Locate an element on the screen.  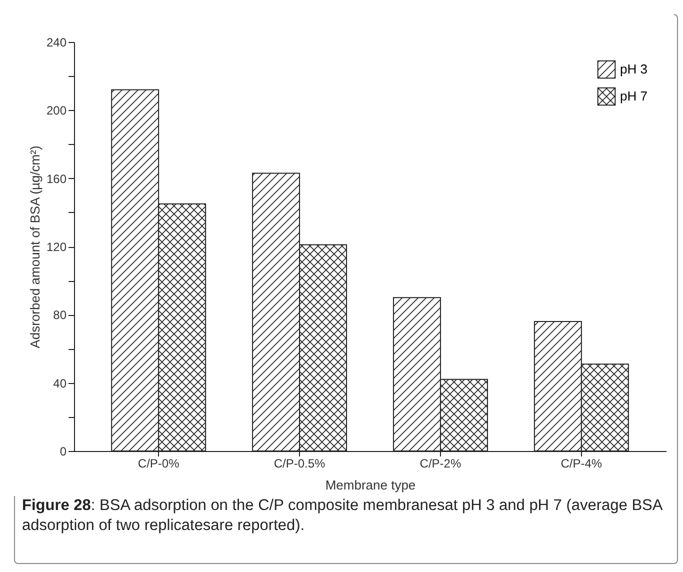
x-tick-label: C/P-0% is located at coordinates (159, 463).